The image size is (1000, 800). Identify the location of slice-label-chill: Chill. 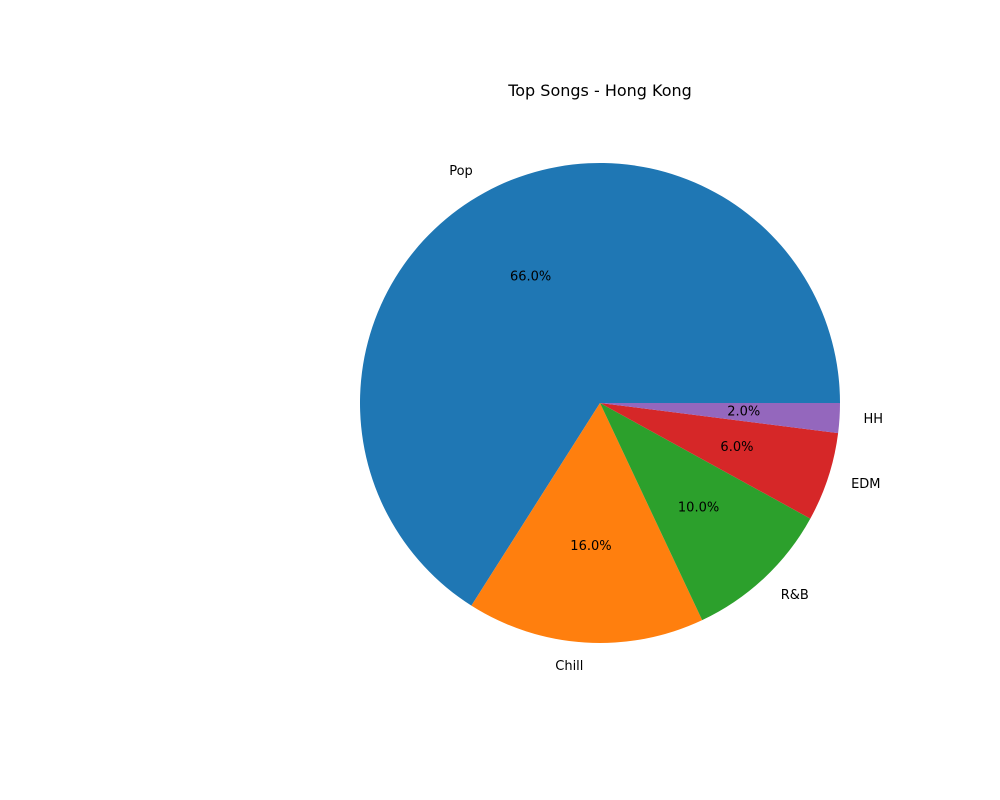
(569, 666).